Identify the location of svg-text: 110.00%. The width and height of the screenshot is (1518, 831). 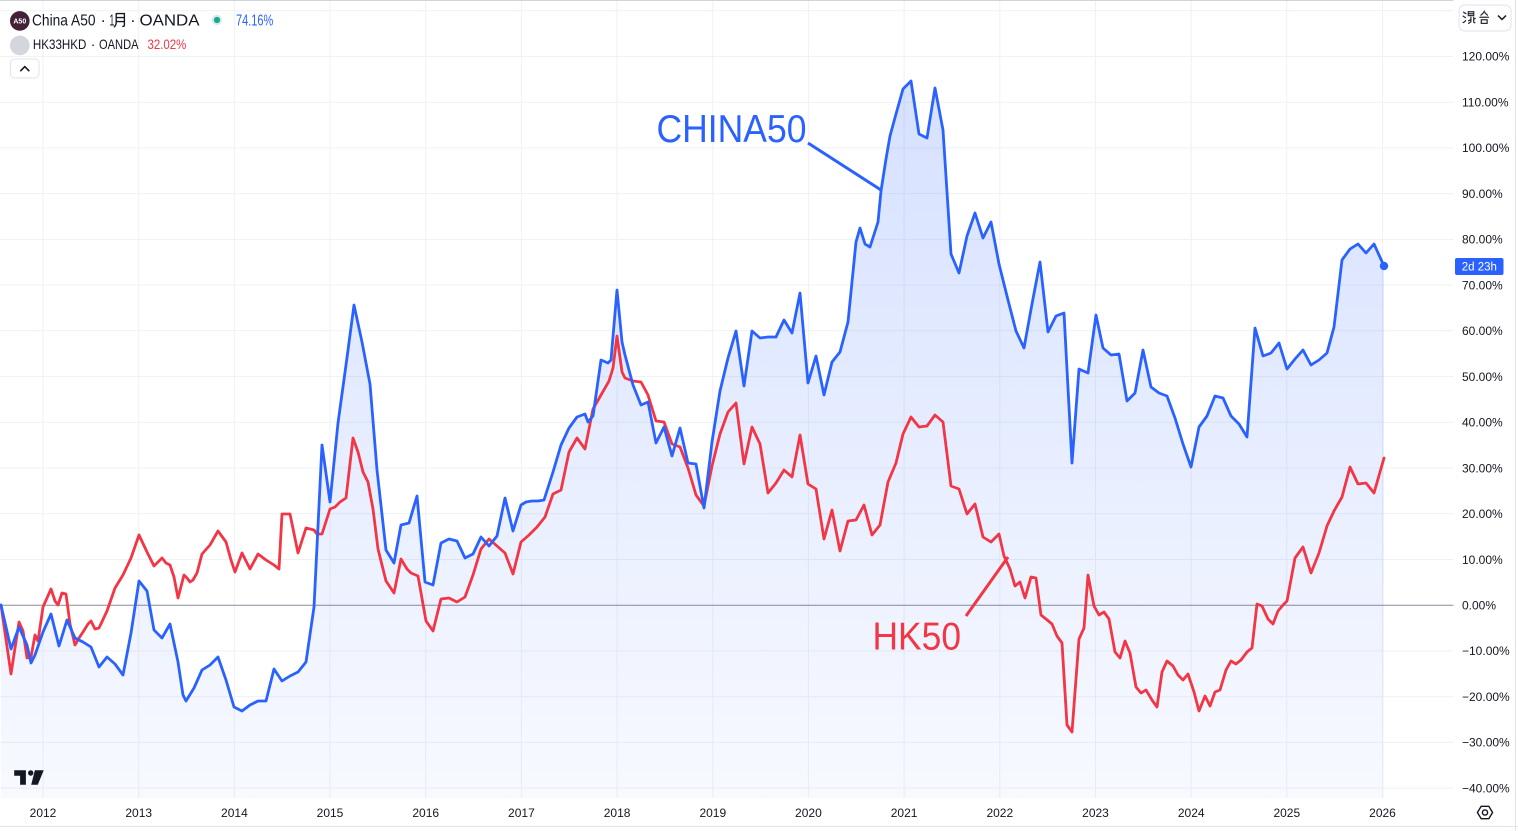
(1485, 103).